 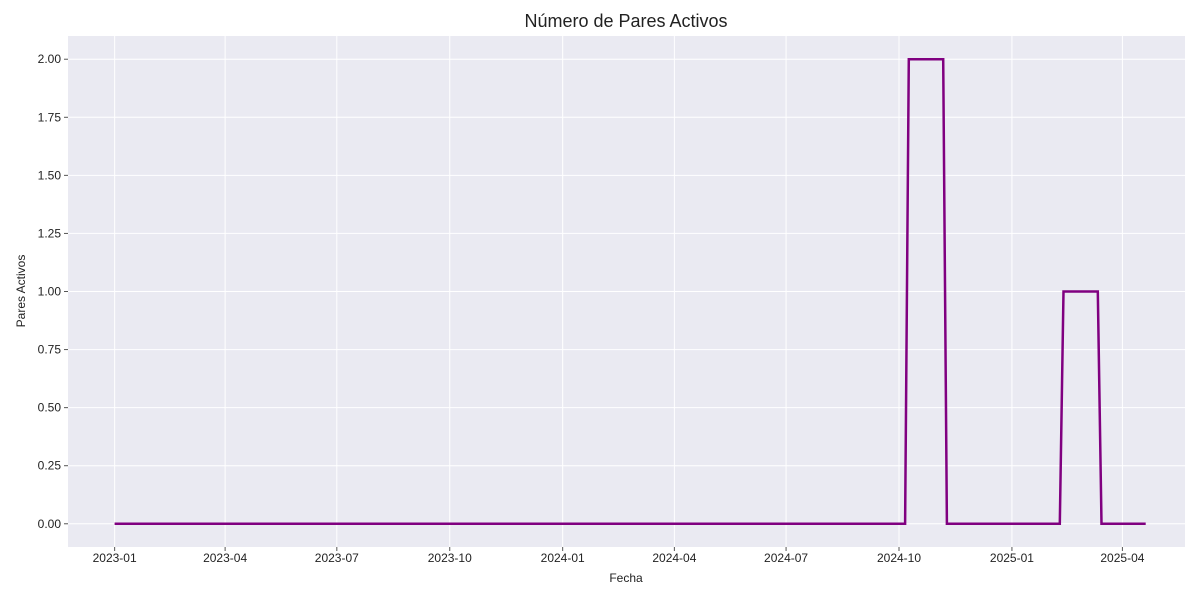 What do you see at coordinates (786, 558) in the screenshot?
I see `x-tick-label: 2024-07` at bounding box center [786, 558].